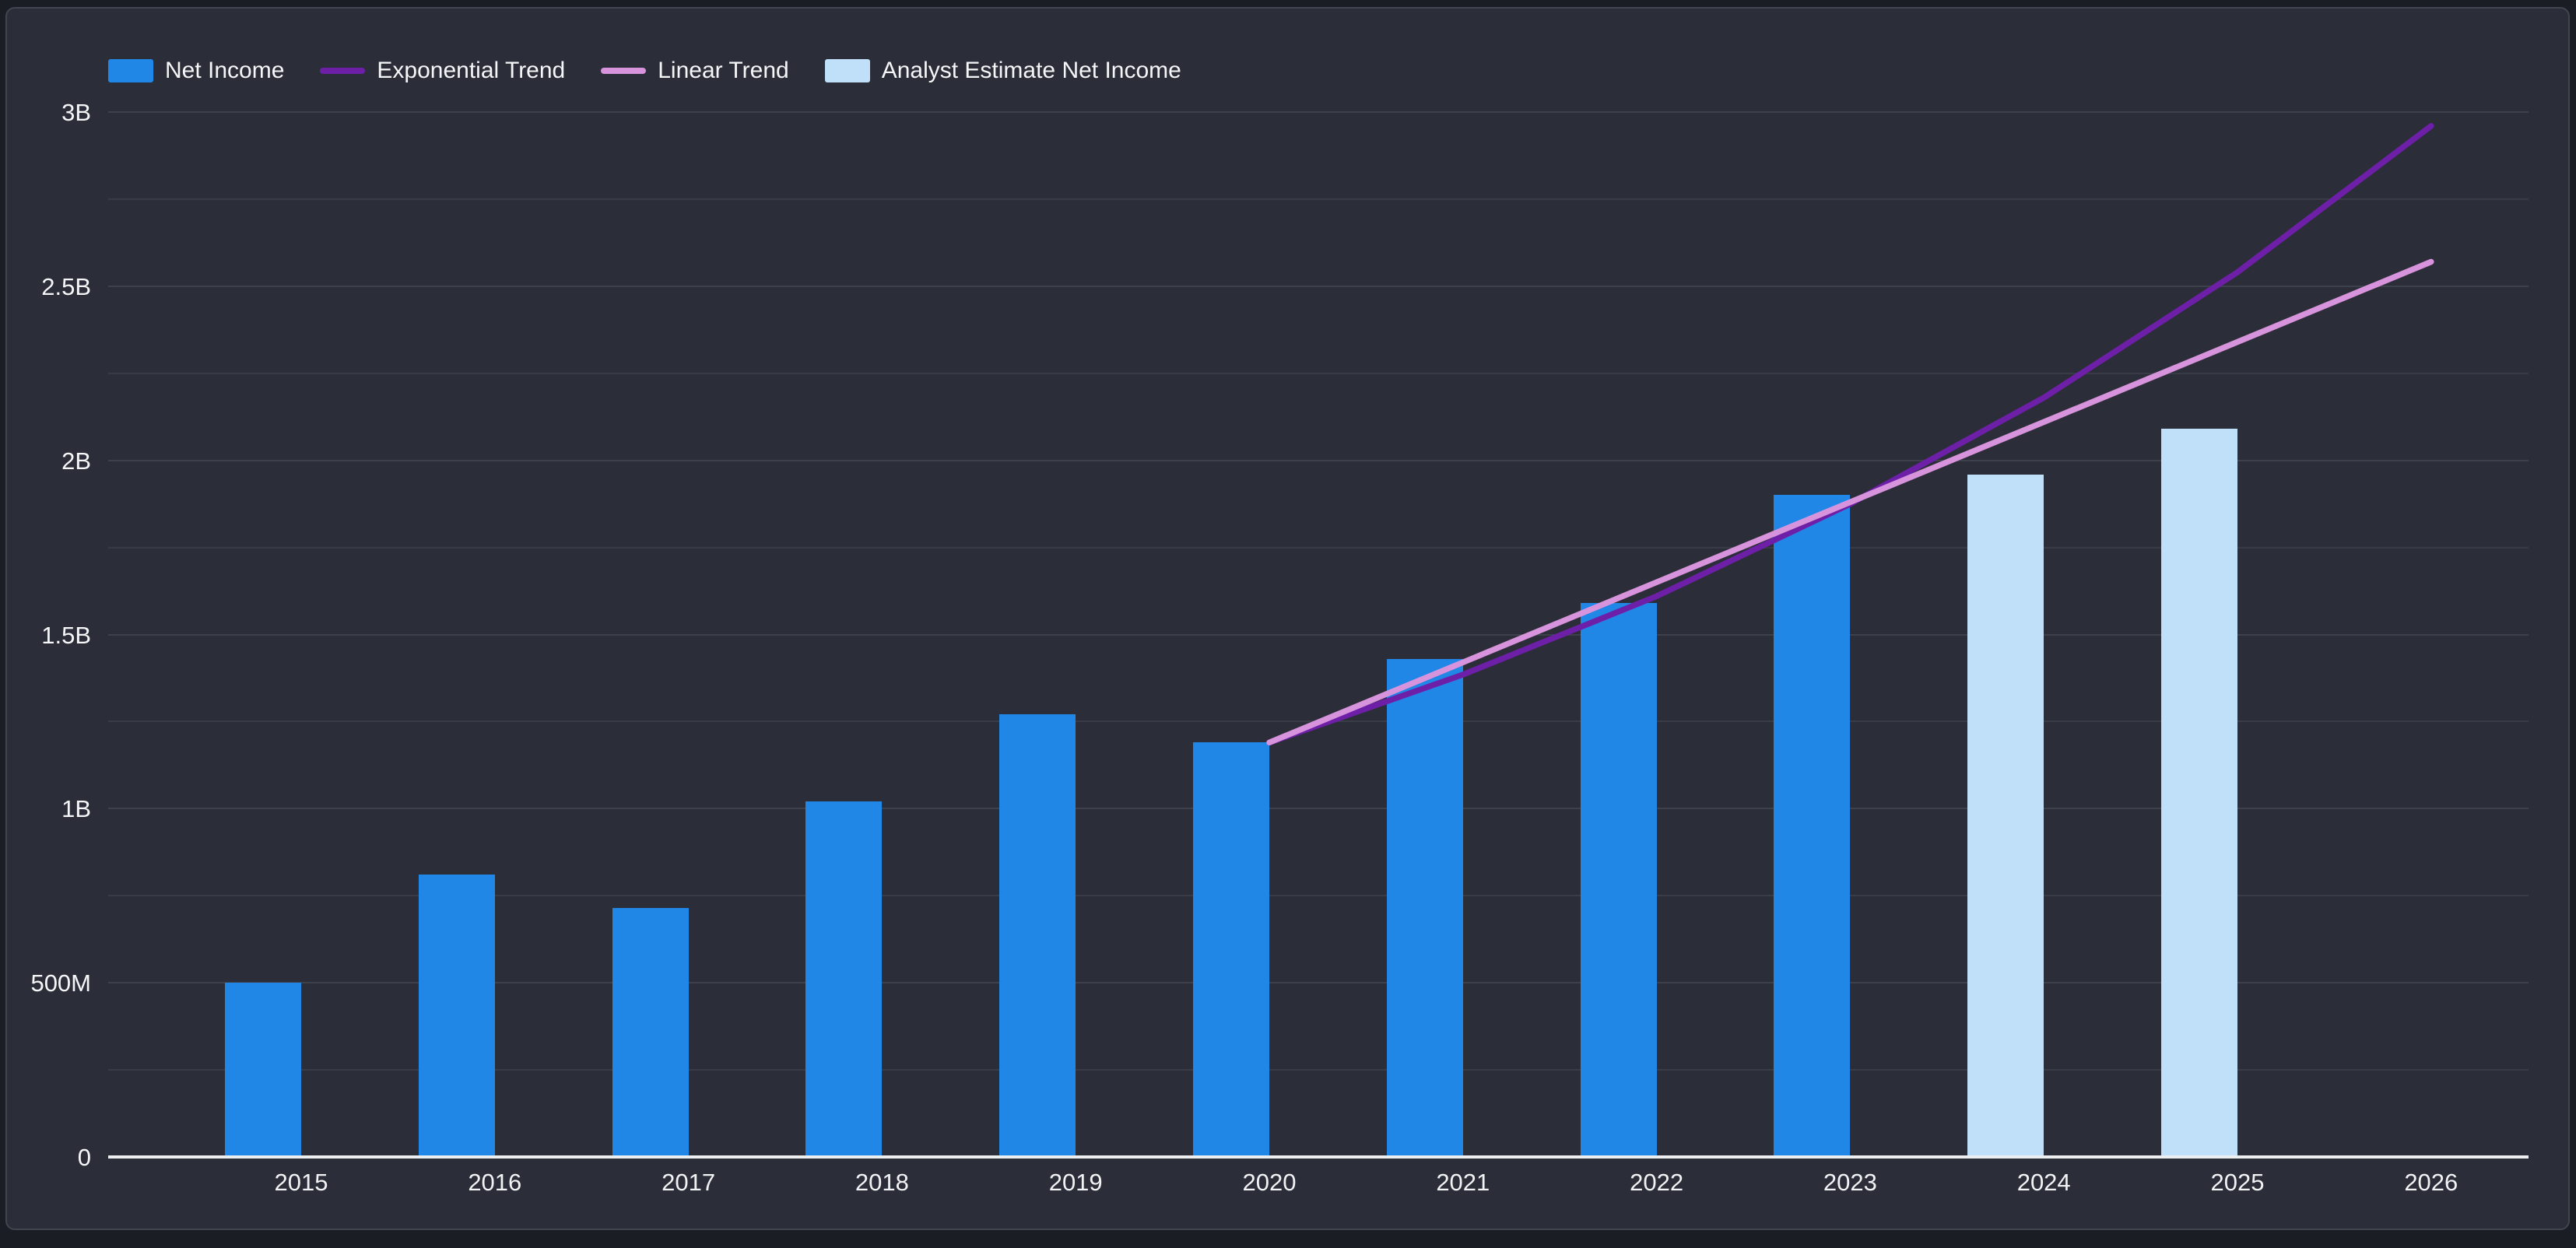 The width and height of the screenshot is (2576, 1248). Describe the element at coordinates (131, 70) in the screenshot. I see `net-income-swatch-icon` at that location.